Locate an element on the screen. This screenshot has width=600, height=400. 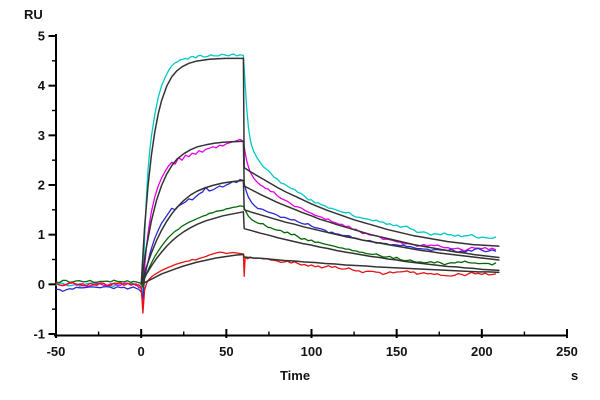
x-axis-title: Time is located at coordinates (295, 375).